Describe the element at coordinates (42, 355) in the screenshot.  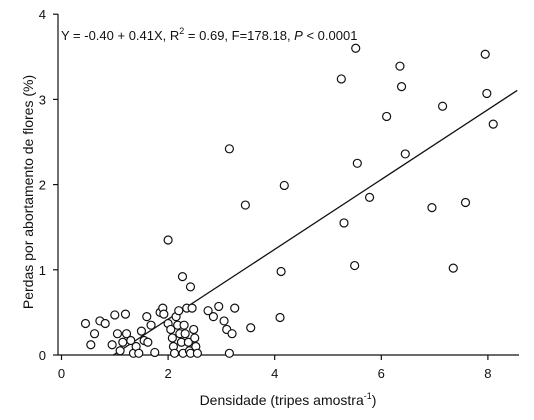
I see `y-tick-label: 0` at that location.